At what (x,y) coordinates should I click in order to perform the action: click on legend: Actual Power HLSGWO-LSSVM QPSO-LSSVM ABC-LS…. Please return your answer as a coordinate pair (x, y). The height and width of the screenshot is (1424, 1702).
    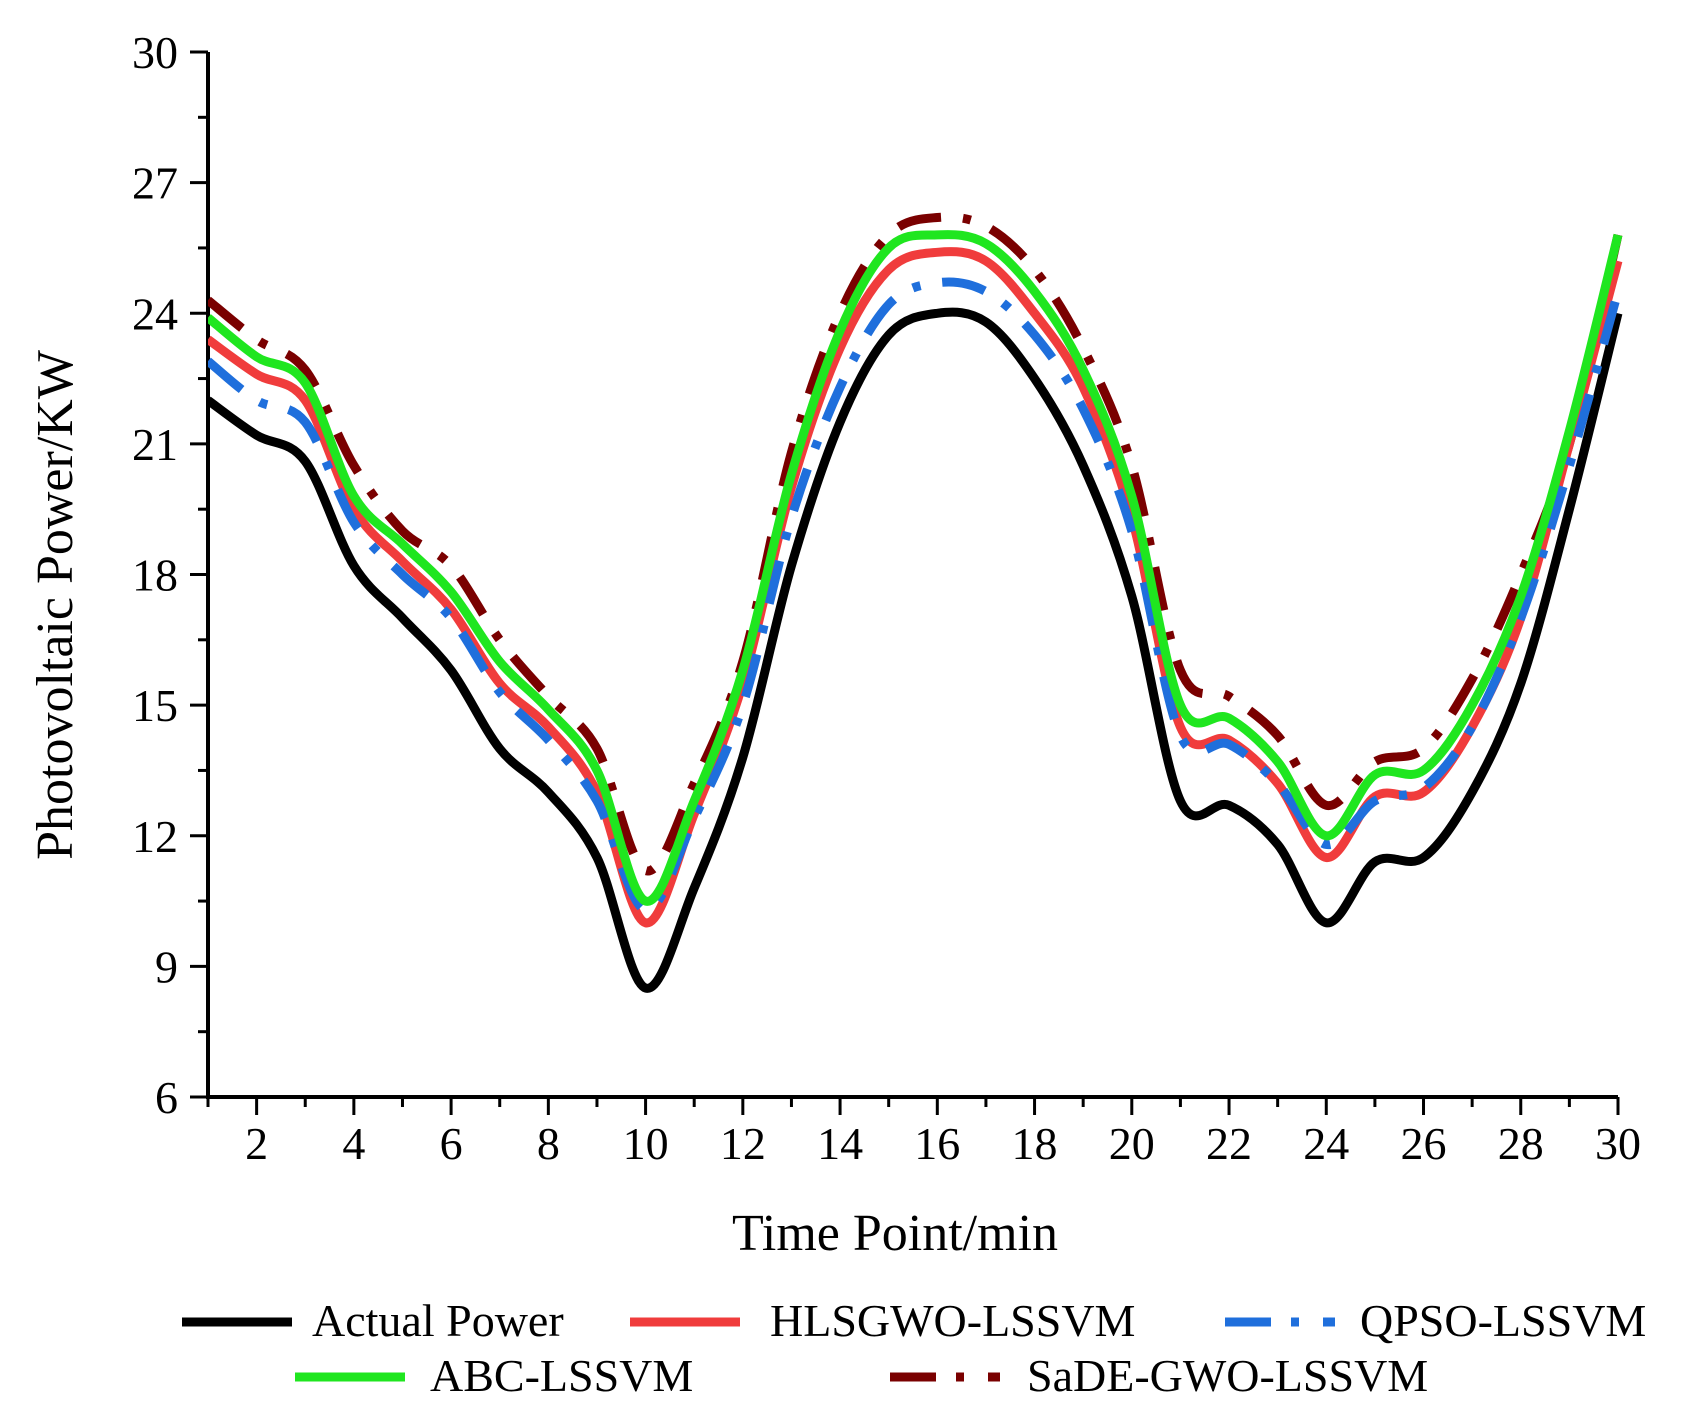
    Looking at the image, I should click on (914, 1348).